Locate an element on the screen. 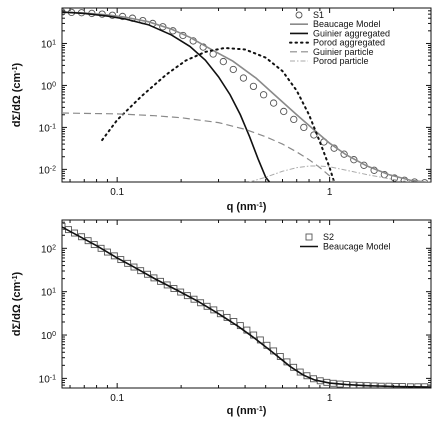 The height and width of the screenshot is (426, 437). legend-label: S1 is located at coordinates (318, 15).